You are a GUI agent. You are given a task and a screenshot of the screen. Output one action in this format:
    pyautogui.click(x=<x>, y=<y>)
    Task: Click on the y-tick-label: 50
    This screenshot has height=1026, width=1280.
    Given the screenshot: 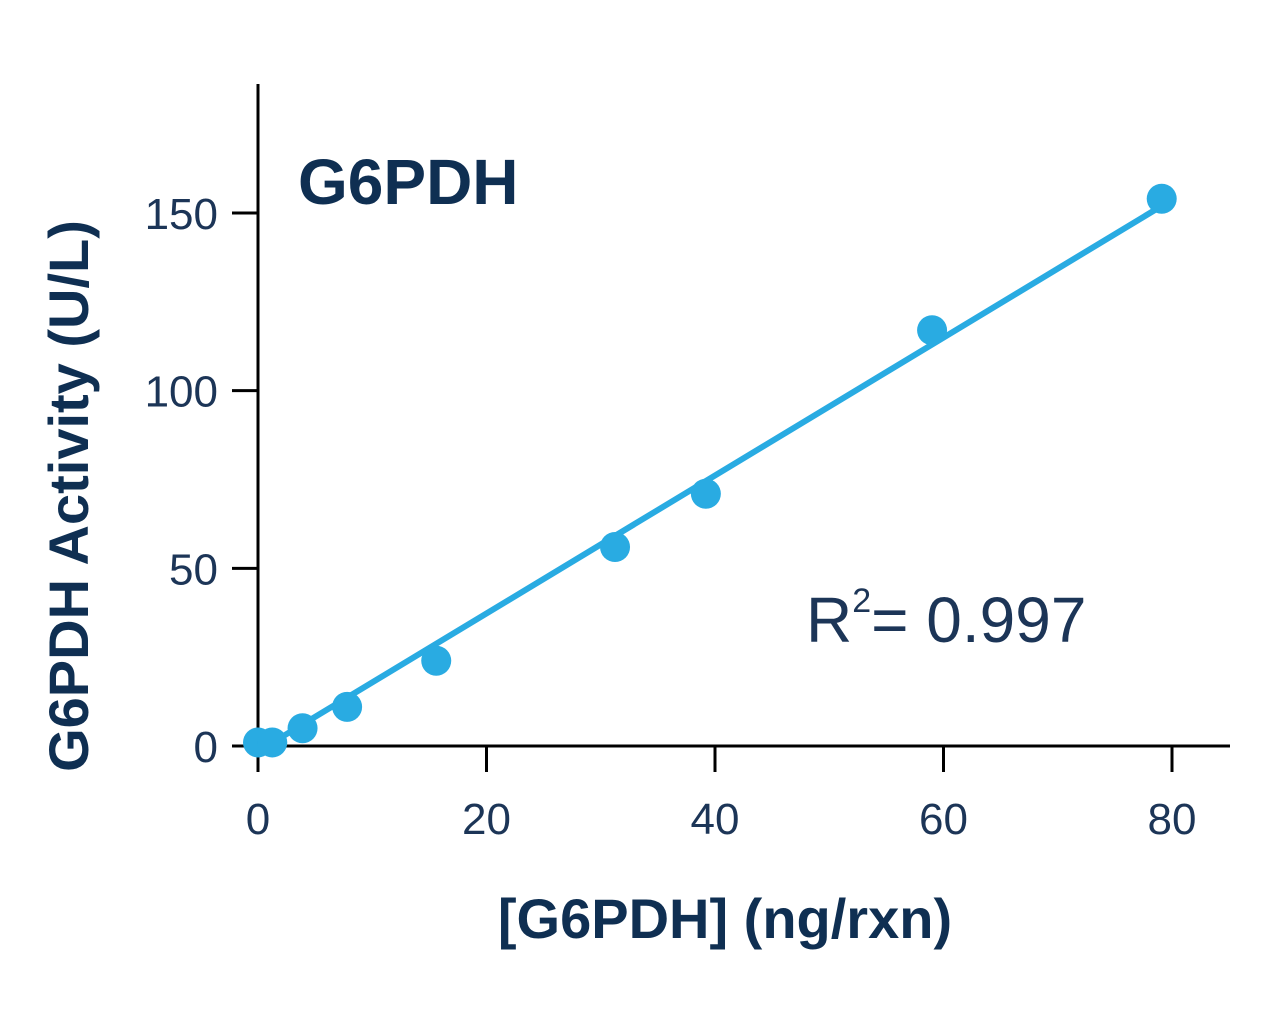 What is the action you would take?
    pyautogui.click(x=193, y=569)
    